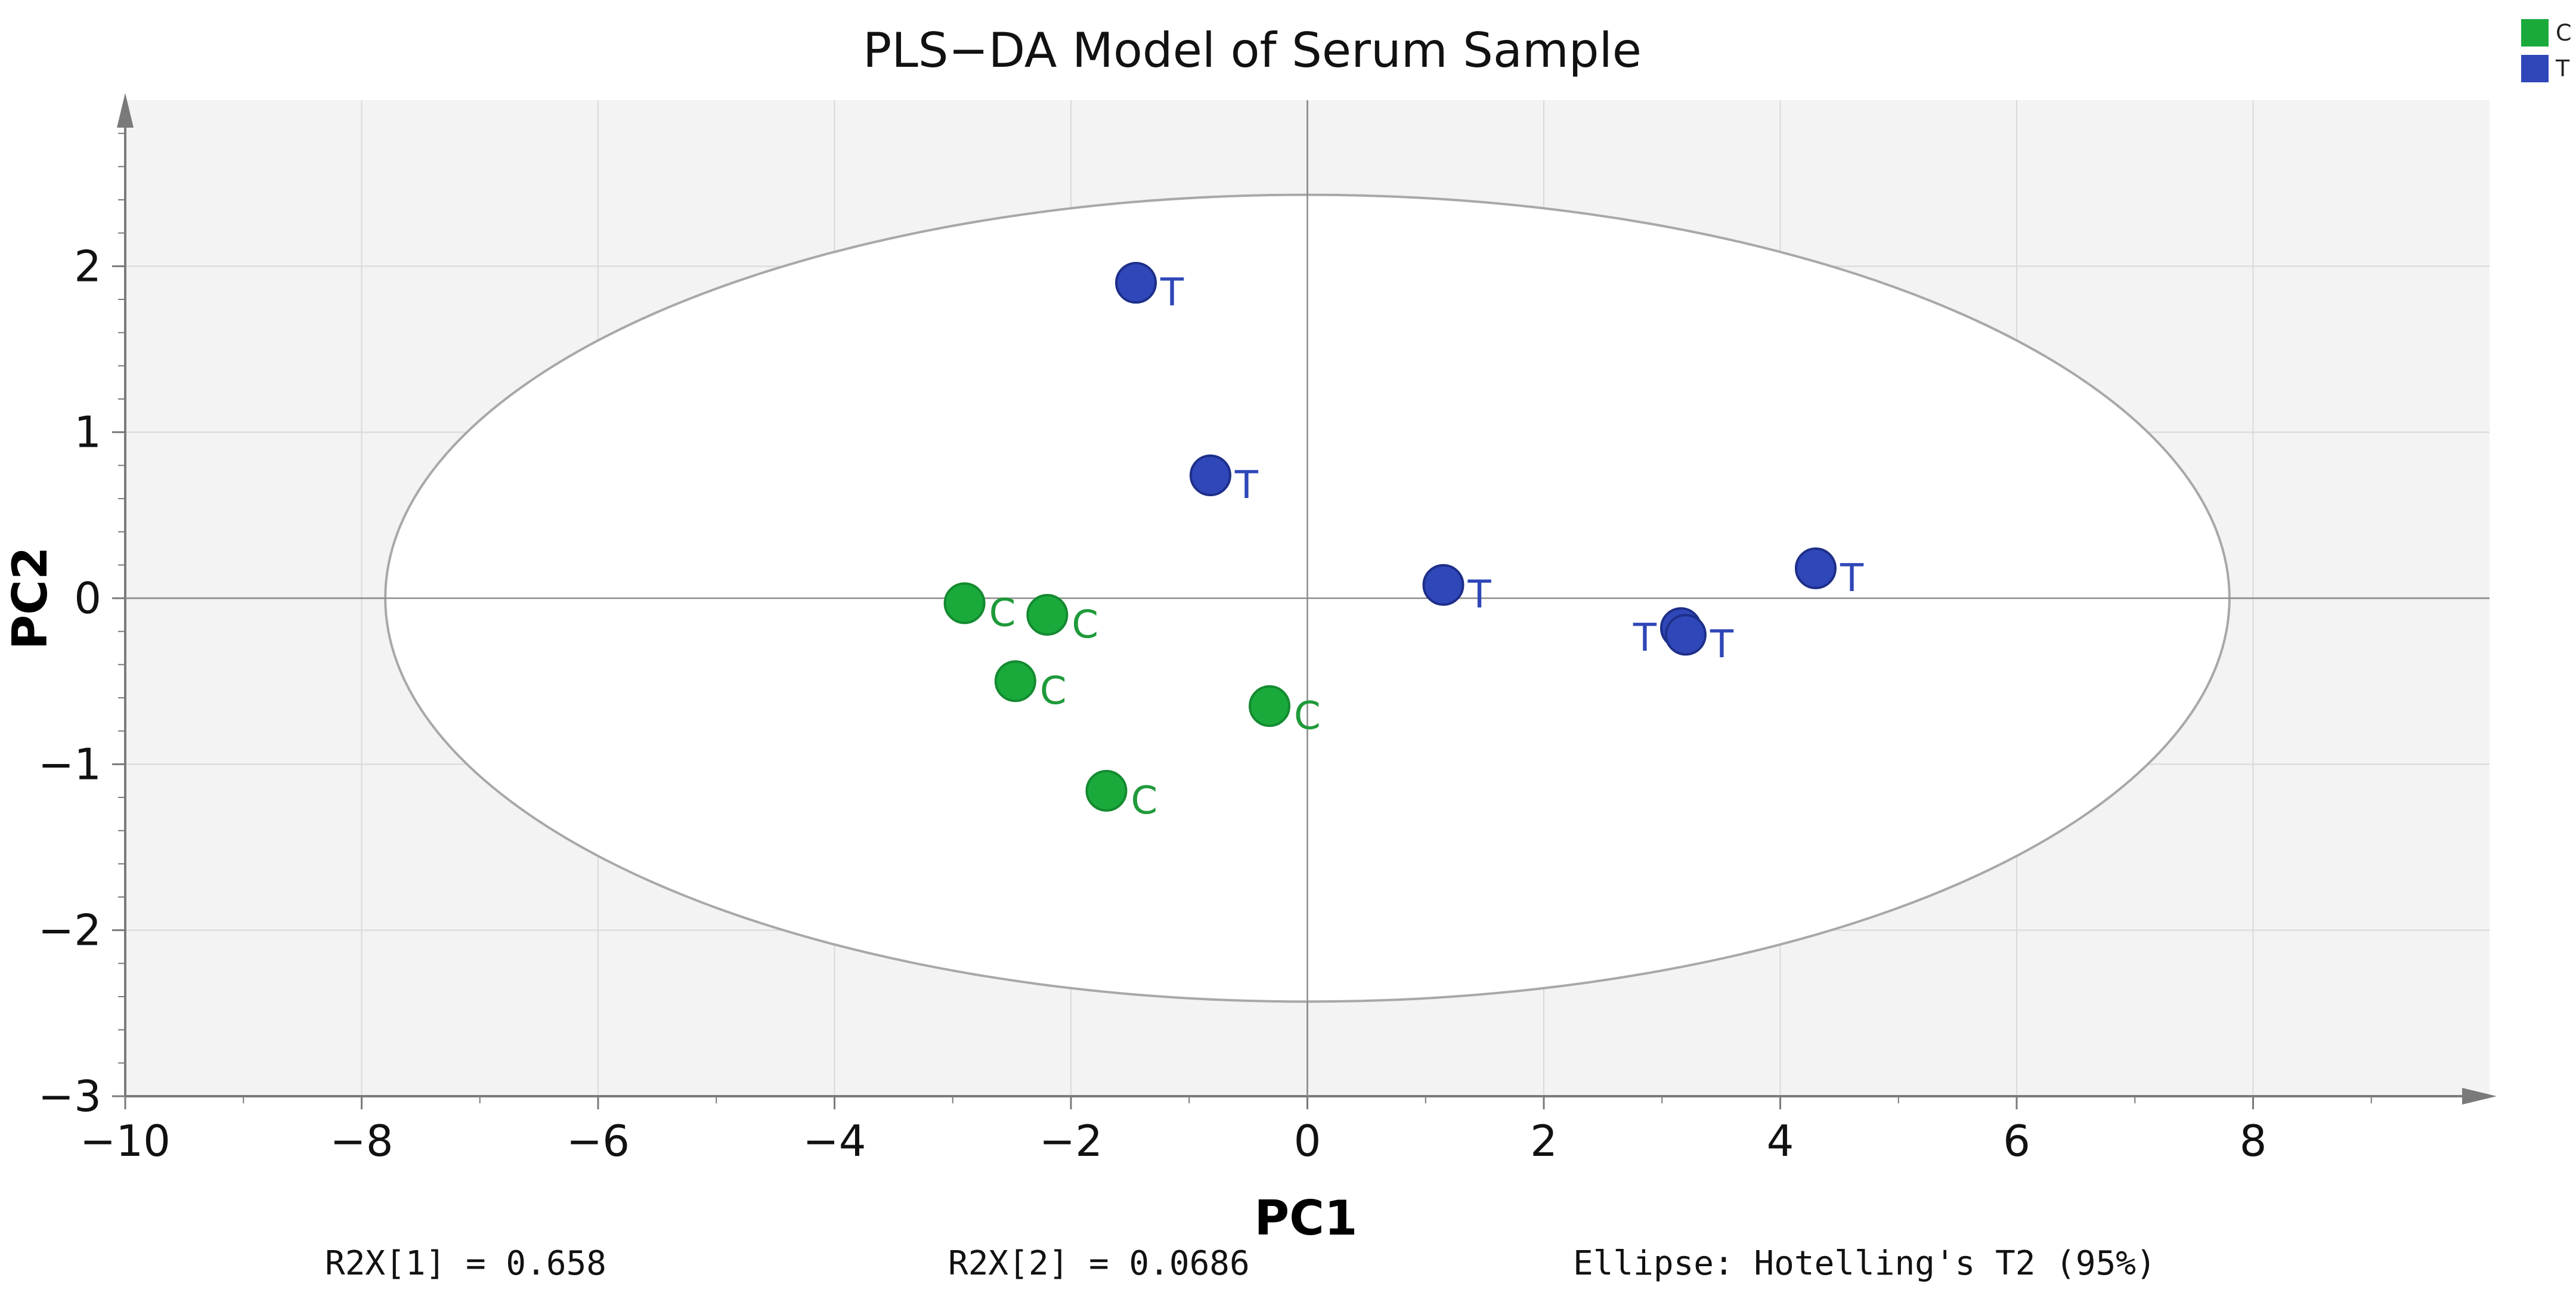 This screenshot has width=2576, height=1299. Describe the element at coordinates (88, 266) in the screenshot. I see `y-tick-label: 2` at that location.